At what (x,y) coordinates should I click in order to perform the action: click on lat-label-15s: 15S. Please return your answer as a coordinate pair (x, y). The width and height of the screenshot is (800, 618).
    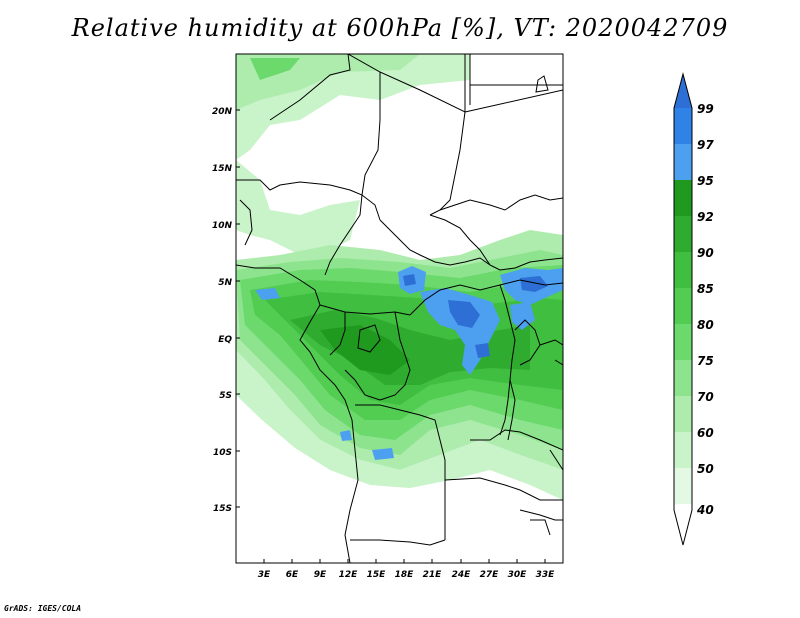
    Looking at the image, I should click on (222, 509).